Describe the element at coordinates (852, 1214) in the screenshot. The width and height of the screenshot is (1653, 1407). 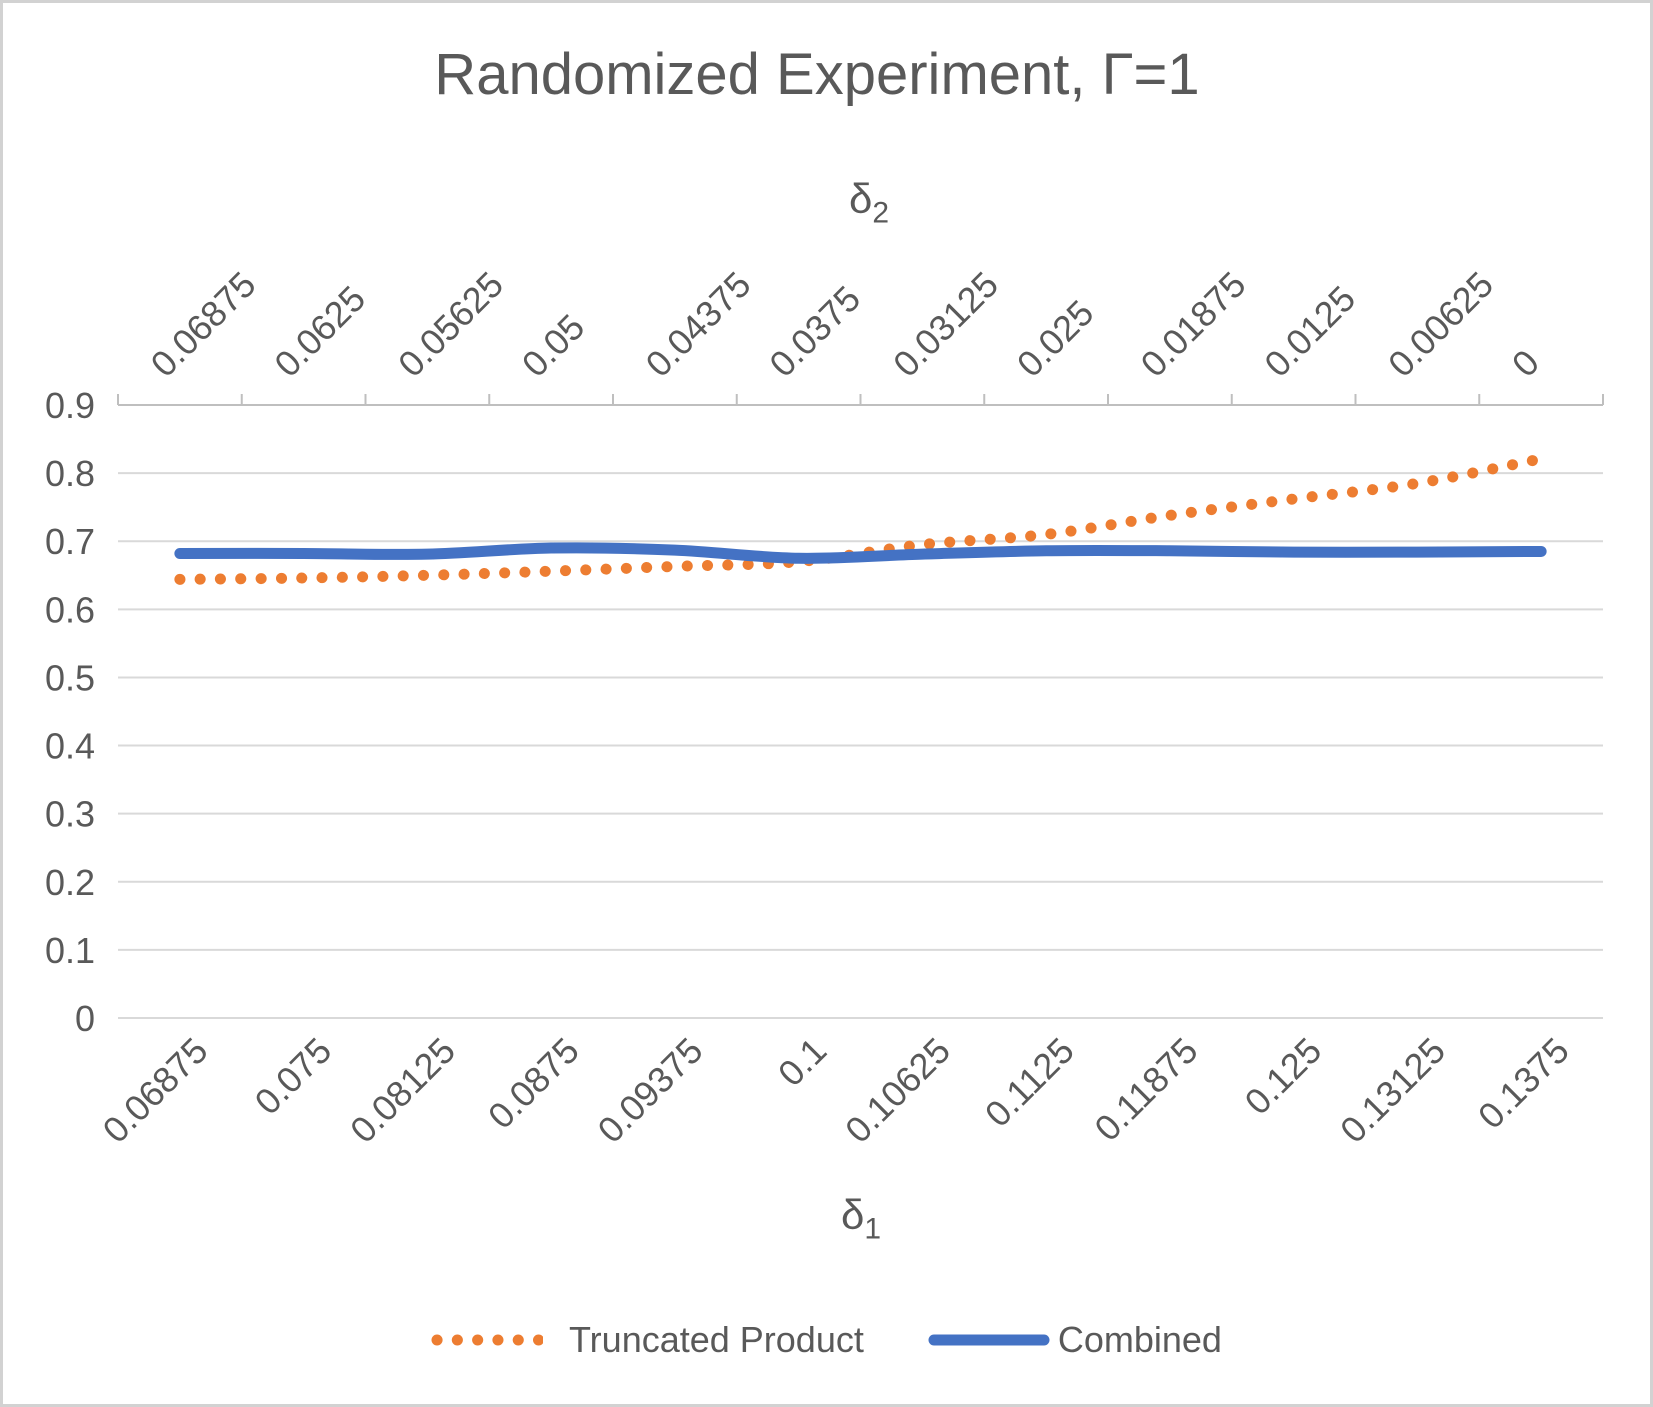
I see `x1-axis-title-base: δ` at that location.